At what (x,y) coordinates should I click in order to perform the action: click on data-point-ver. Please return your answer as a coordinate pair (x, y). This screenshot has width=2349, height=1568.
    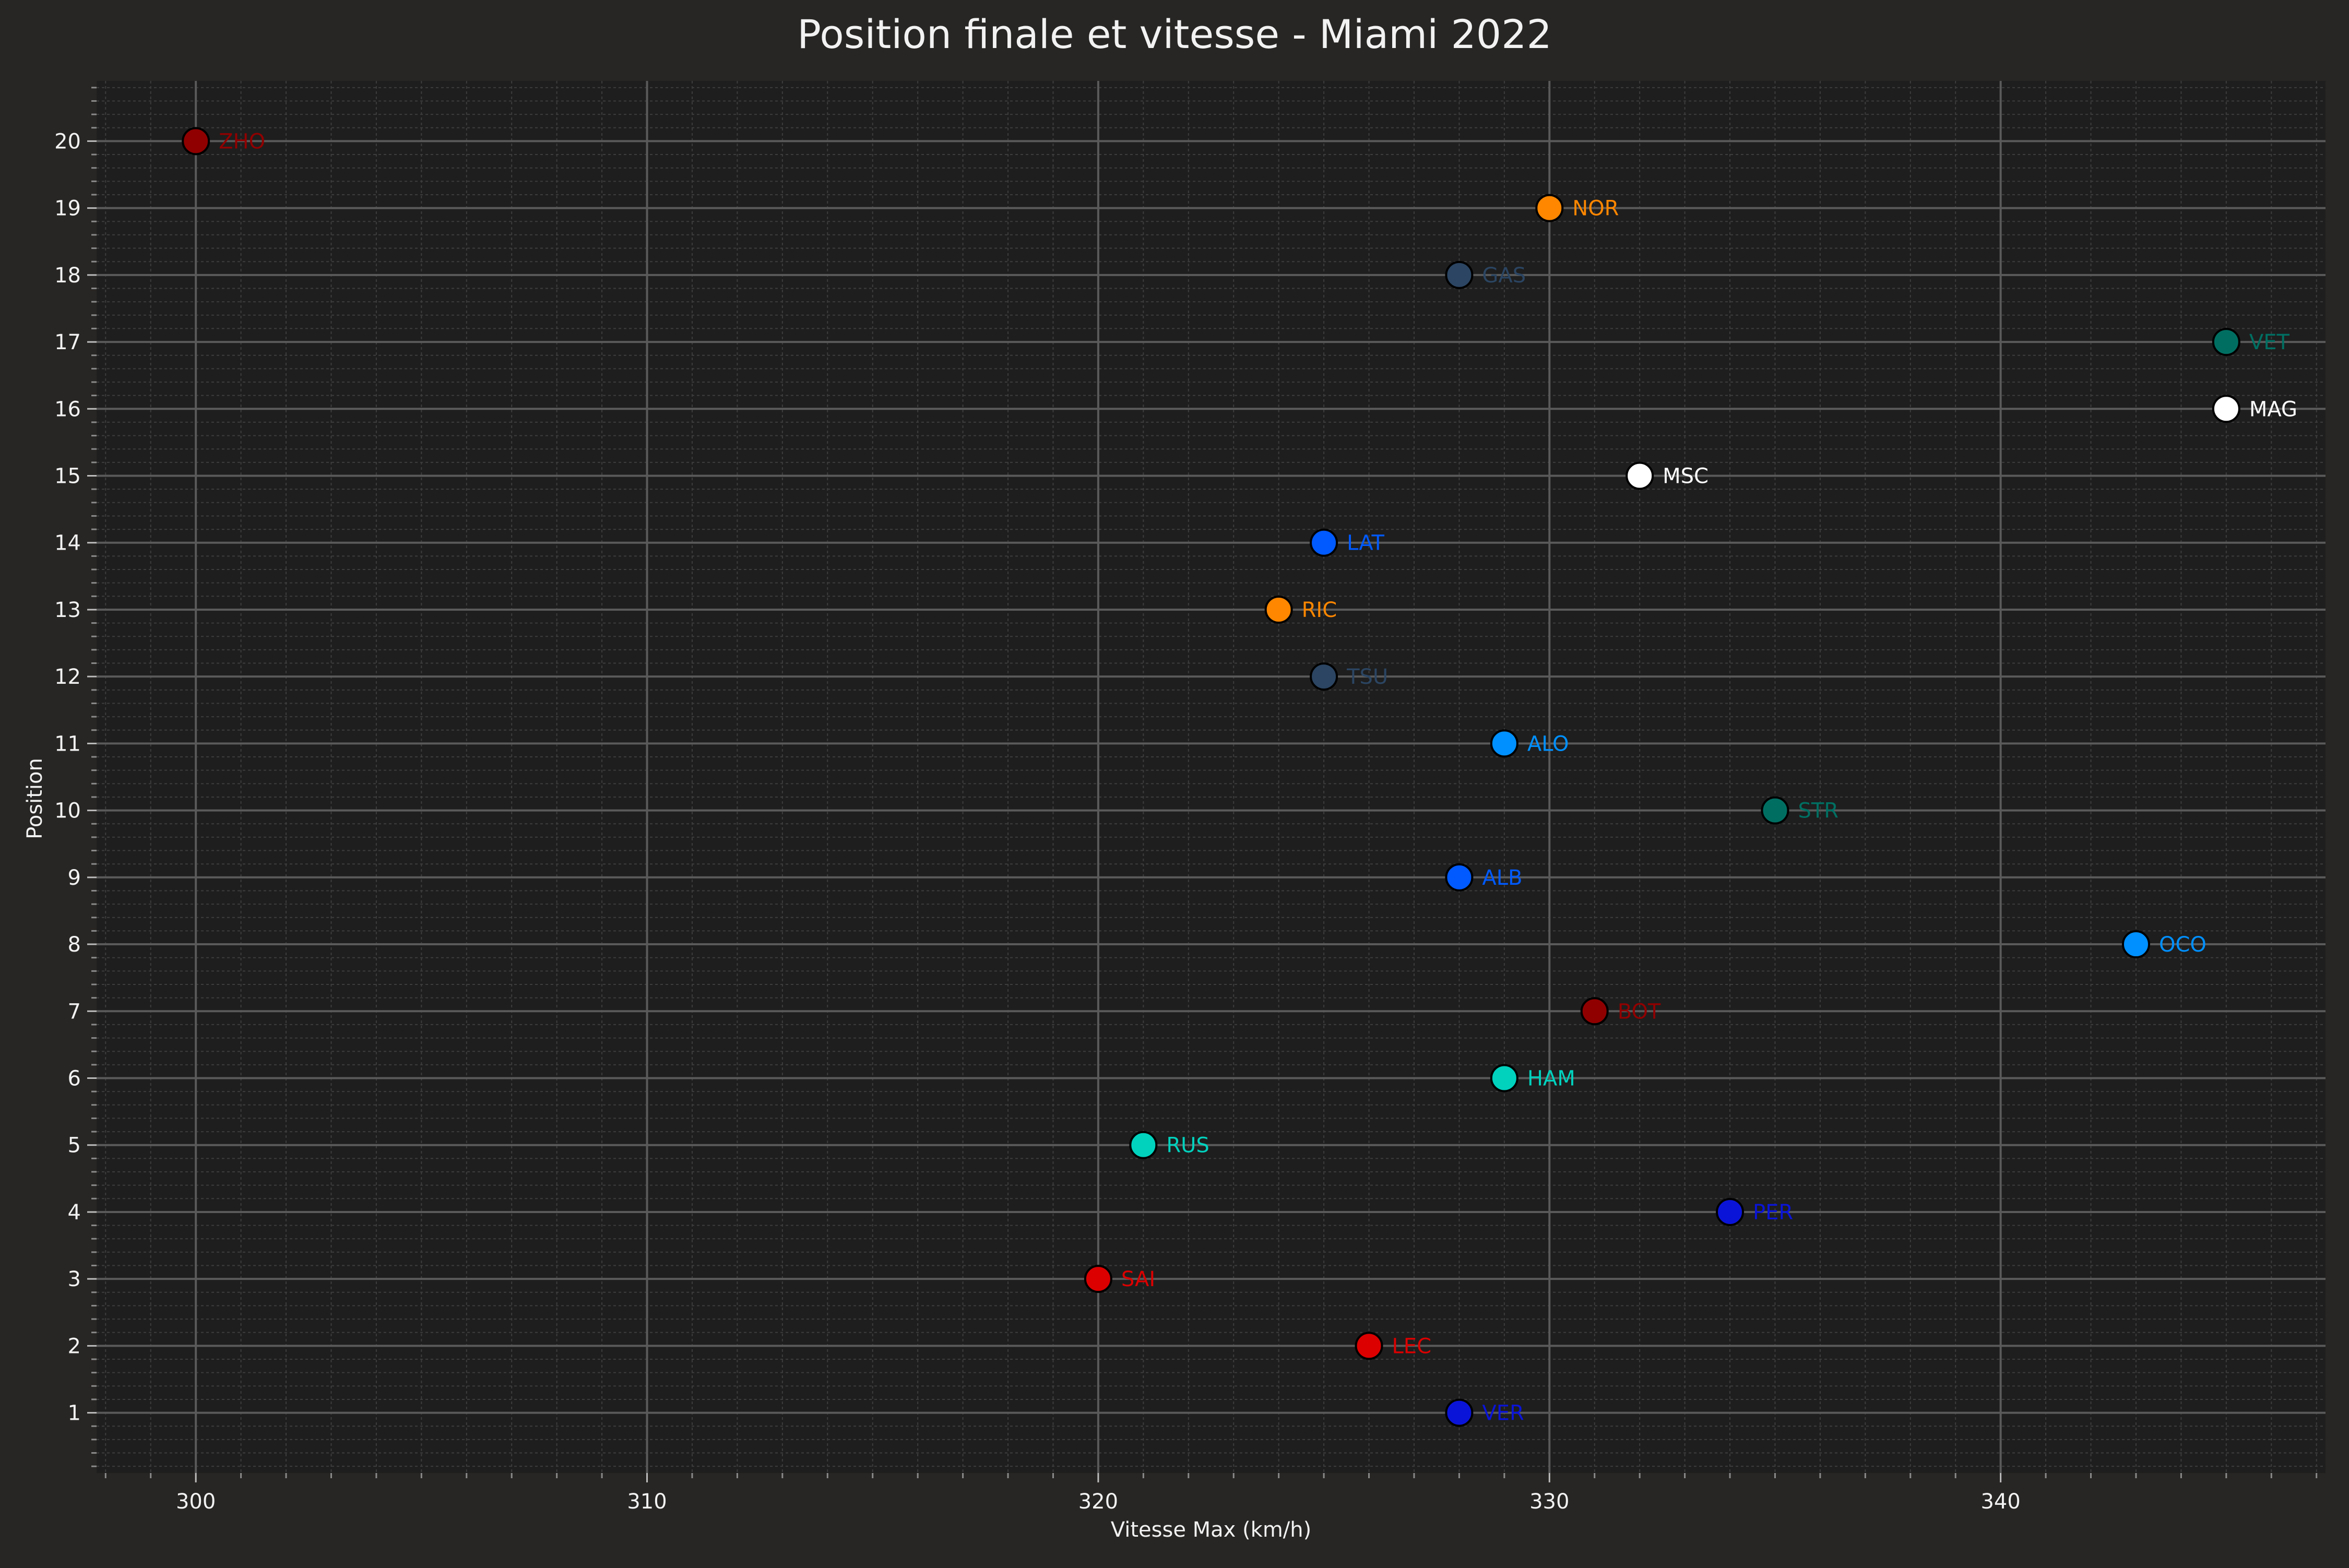
    Looking at the image, I should click on (1460, 1412).